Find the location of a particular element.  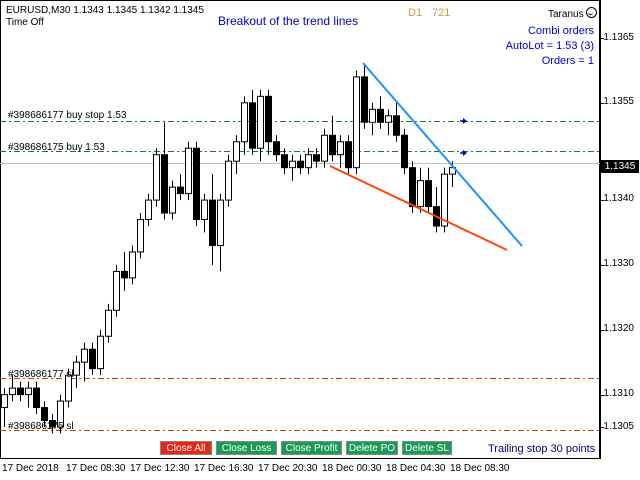

expert-title: Breakout of the trend lines is located at coordinates (288, 21).